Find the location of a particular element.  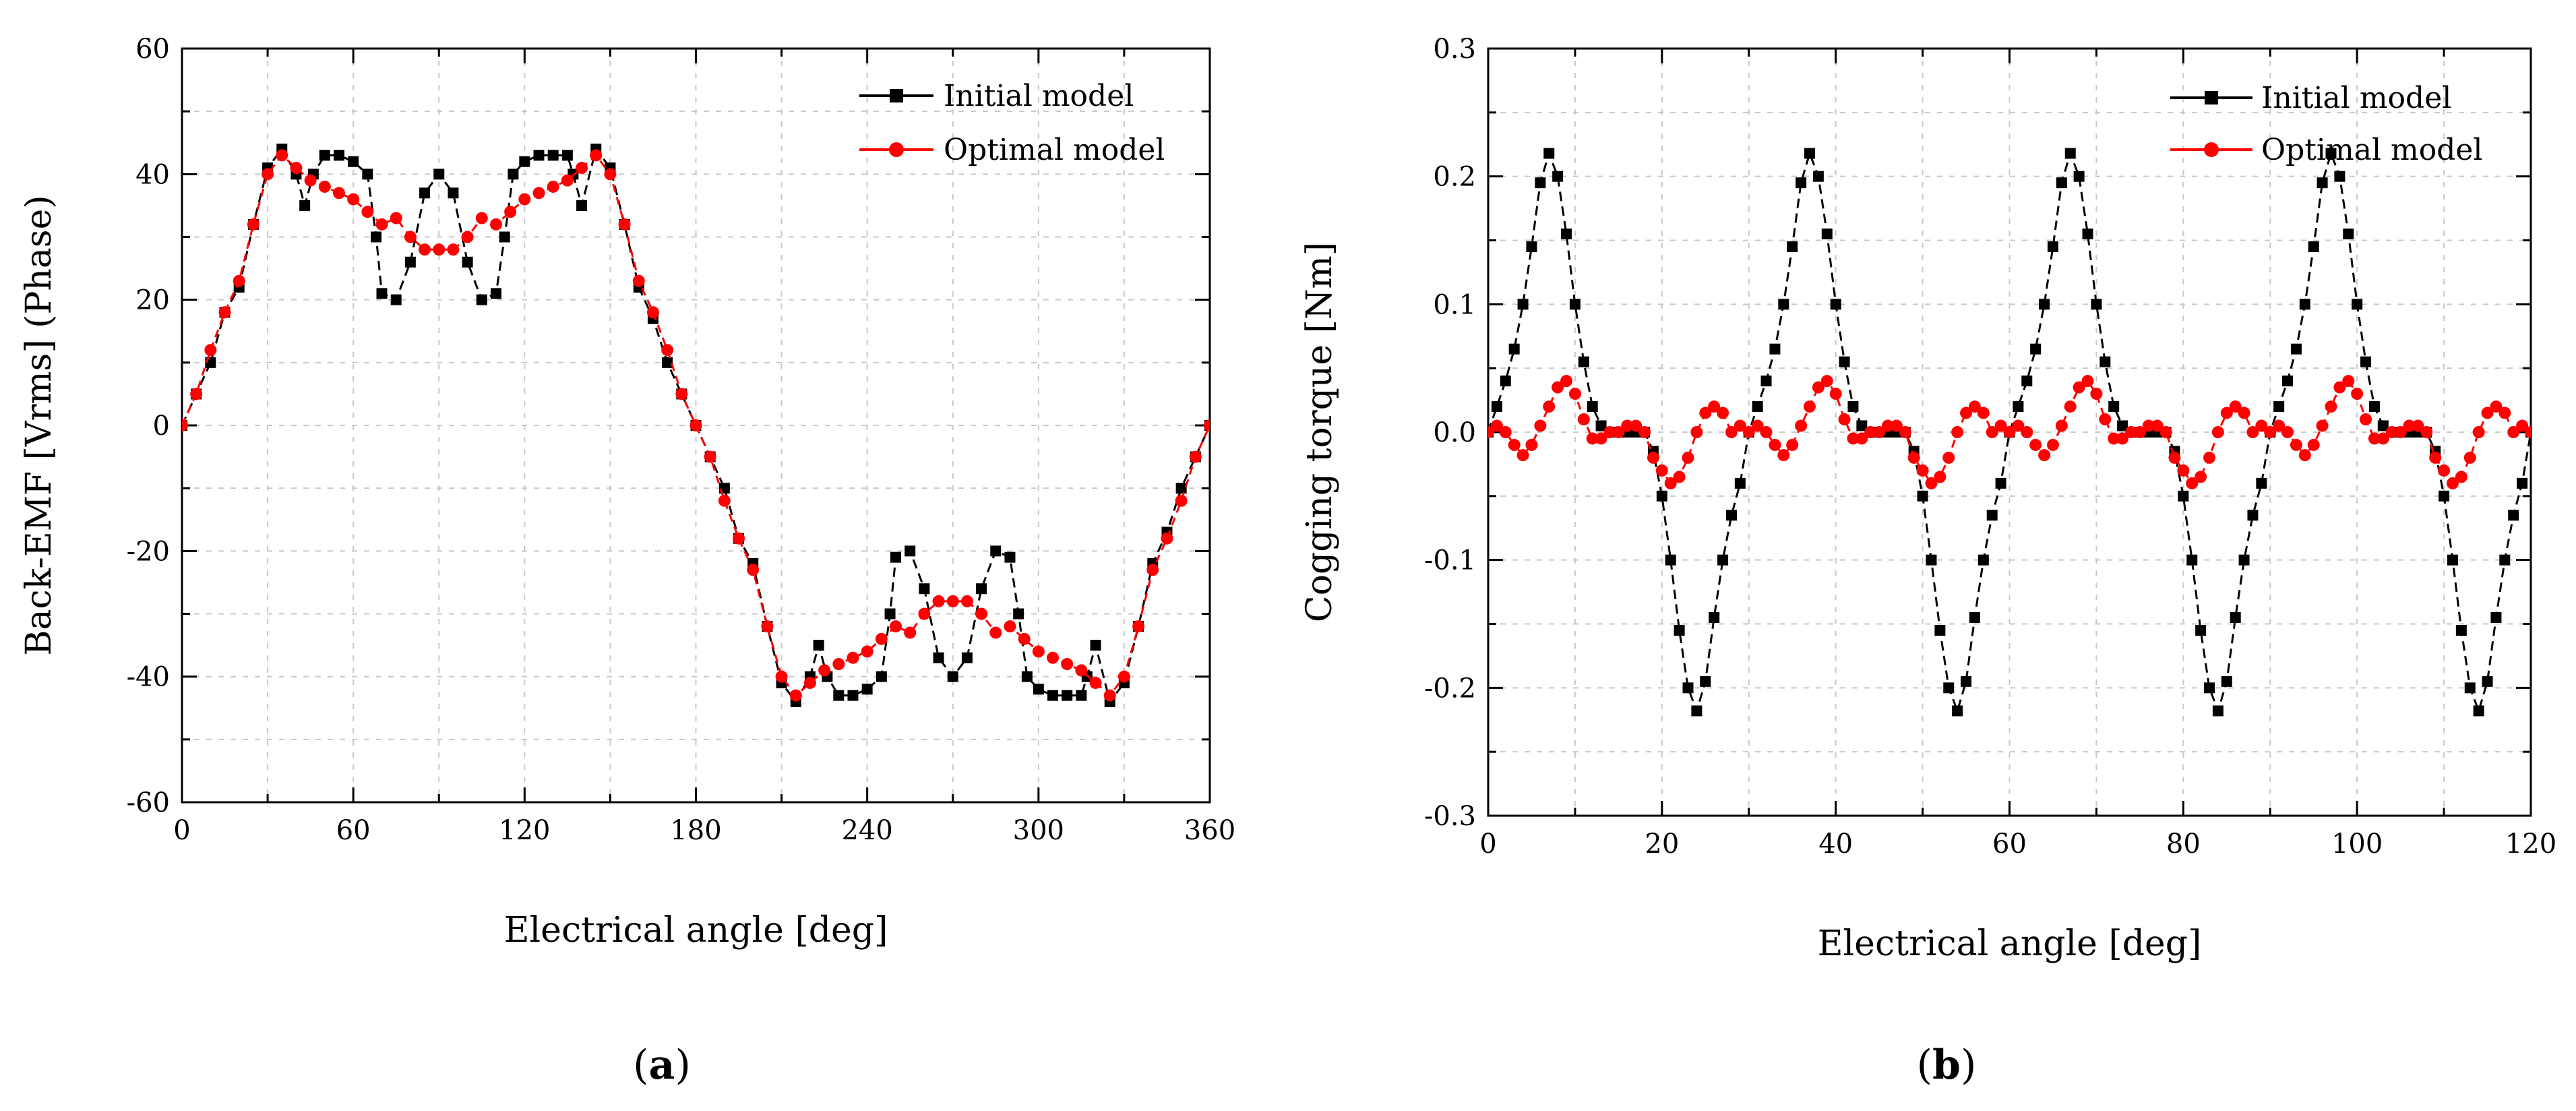

x-axis-title: Electrical angle [deg] is located at coordinates (2010, 944).